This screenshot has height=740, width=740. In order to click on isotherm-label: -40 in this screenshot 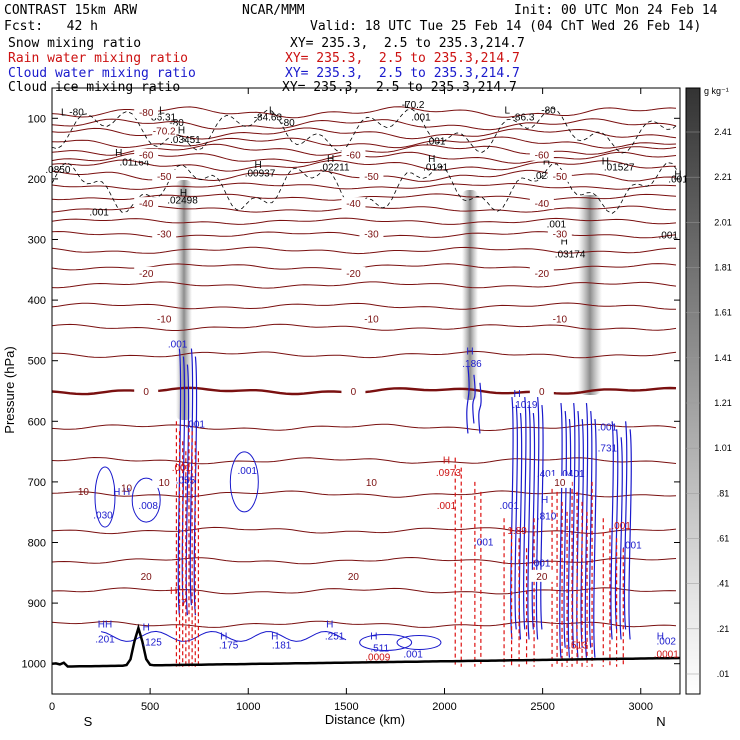, I will do `click(542, 204)`.